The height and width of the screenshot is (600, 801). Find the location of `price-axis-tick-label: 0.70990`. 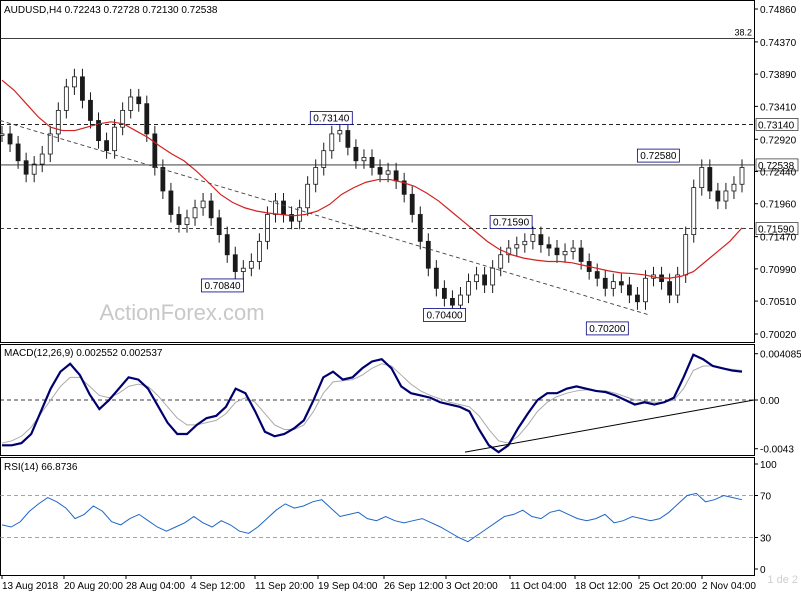

price-axis-tick-label: 0.70990 is located at coordinates (778, 270).